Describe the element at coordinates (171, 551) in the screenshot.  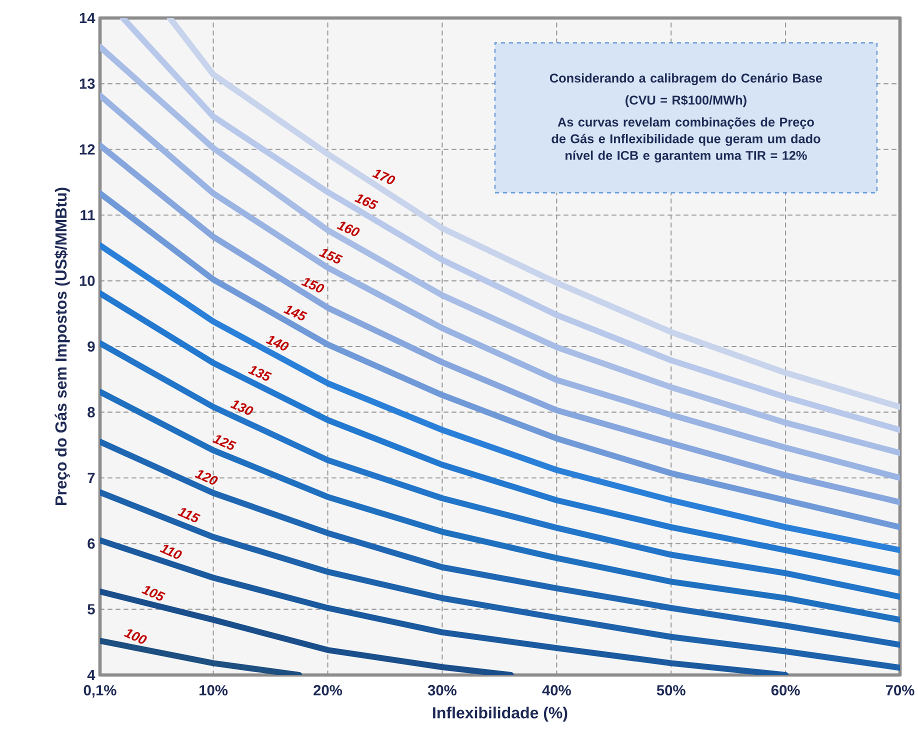
I see `text: 110` at that location.